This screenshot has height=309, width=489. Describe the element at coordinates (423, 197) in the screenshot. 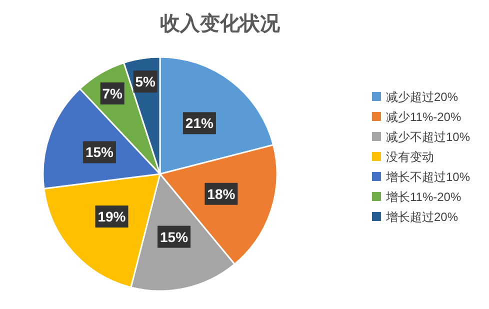

I see `legend-label: 增长11%-20%` at that location.